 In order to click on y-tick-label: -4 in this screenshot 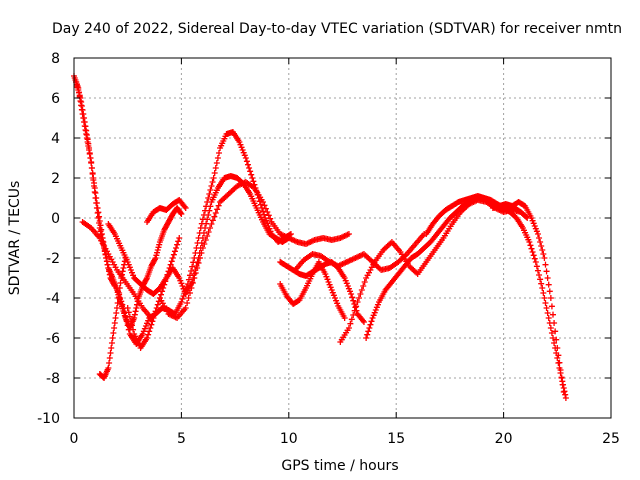, I will do `click(53, 299)`.